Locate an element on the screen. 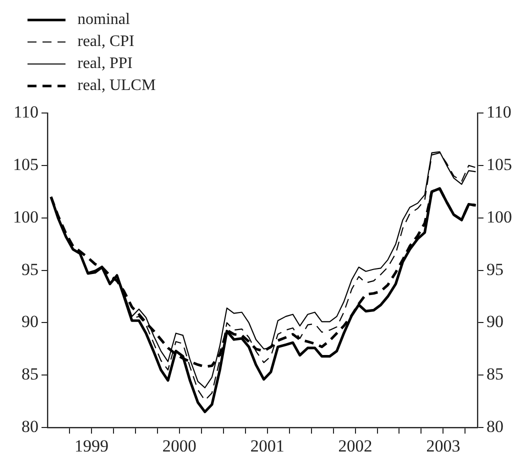  x-tick-label: 1999 is located at coordinates (91, 446).